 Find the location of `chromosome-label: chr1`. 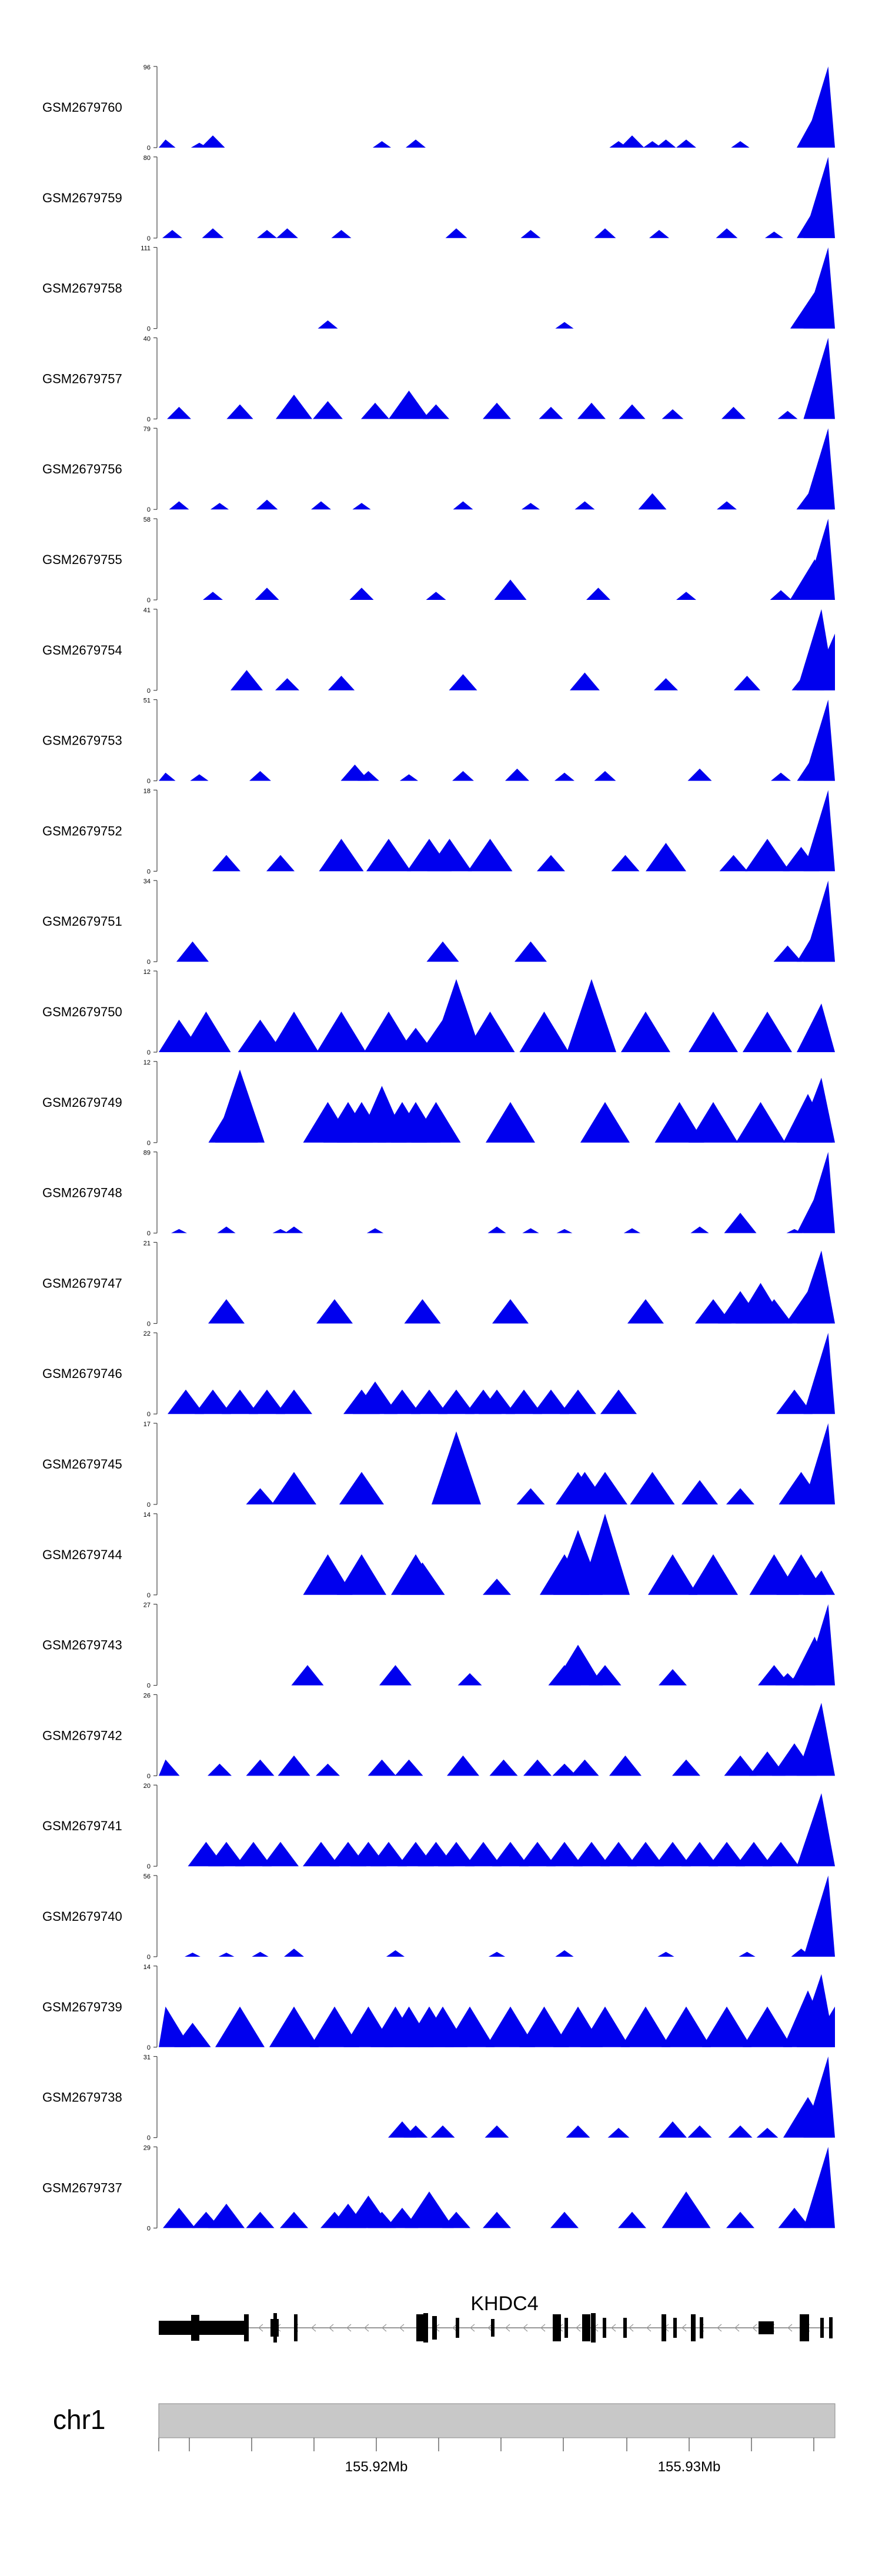

chromosome-label: chr1 is located at coordinates (79, 2419).